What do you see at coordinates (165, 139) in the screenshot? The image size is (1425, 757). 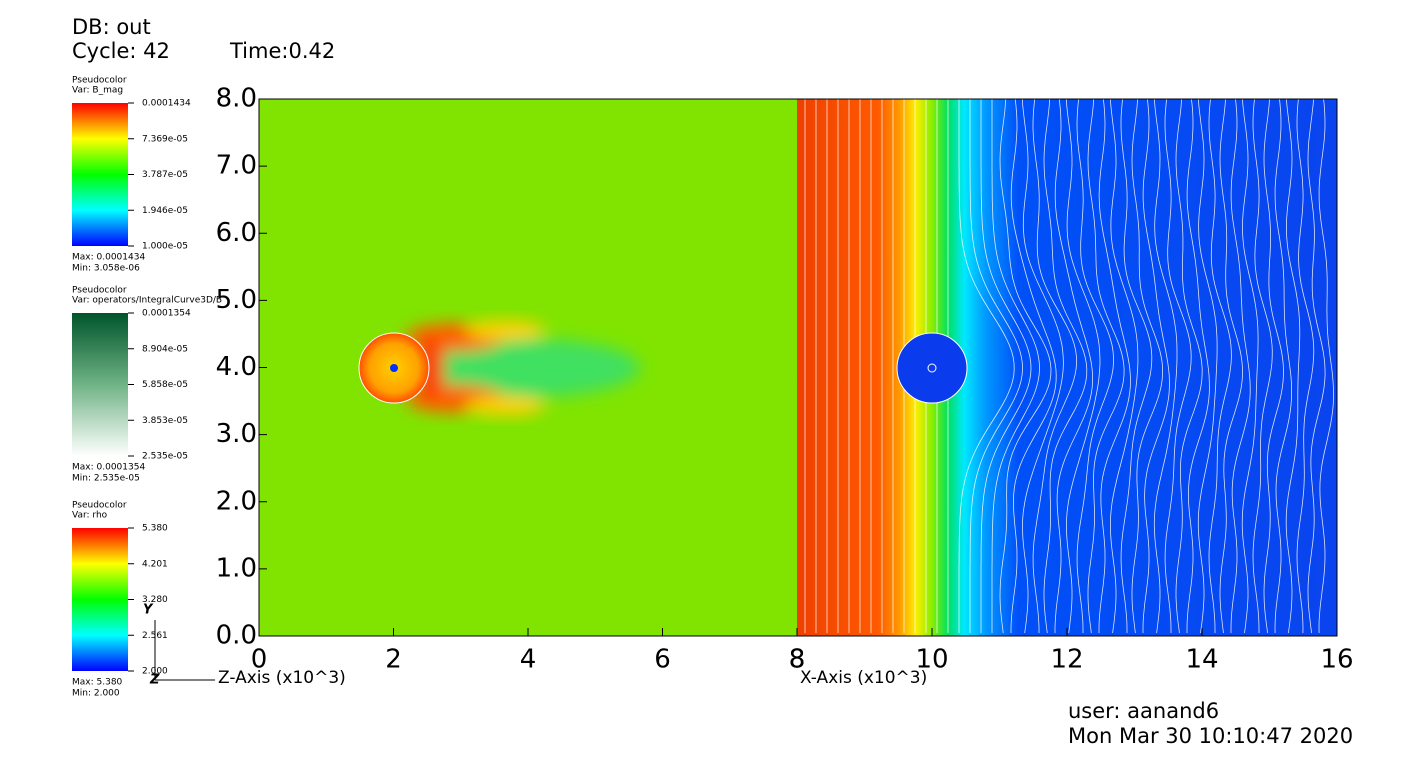 I see `legend-label: 7.369e-05` at bounding box center [165, 139].